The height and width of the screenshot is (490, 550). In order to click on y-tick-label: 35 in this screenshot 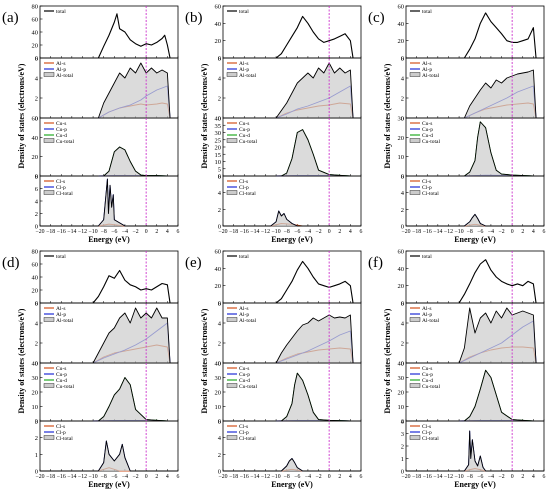, I will do `click(218, 126)`.